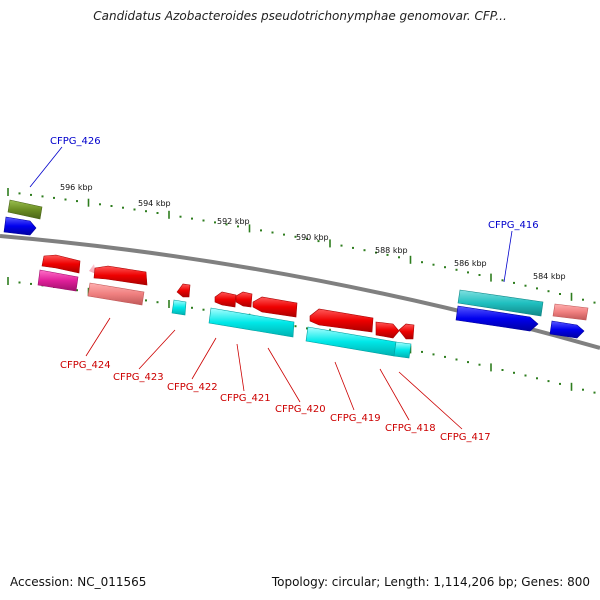  Describe the element at coordinates (513, 225) in the screenshot. I see `gene-label-cfpg-416: CFPG_416` at that location.